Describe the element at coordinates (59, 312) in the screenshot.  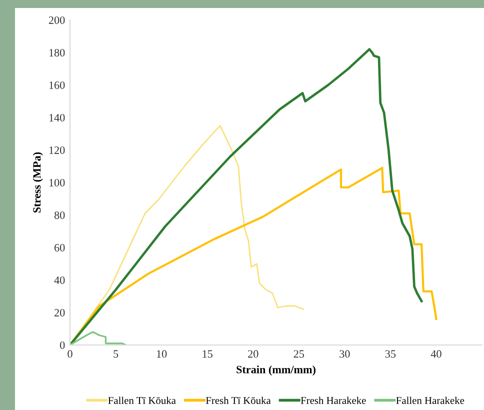
I see `y-tick-label: 20` at that location.